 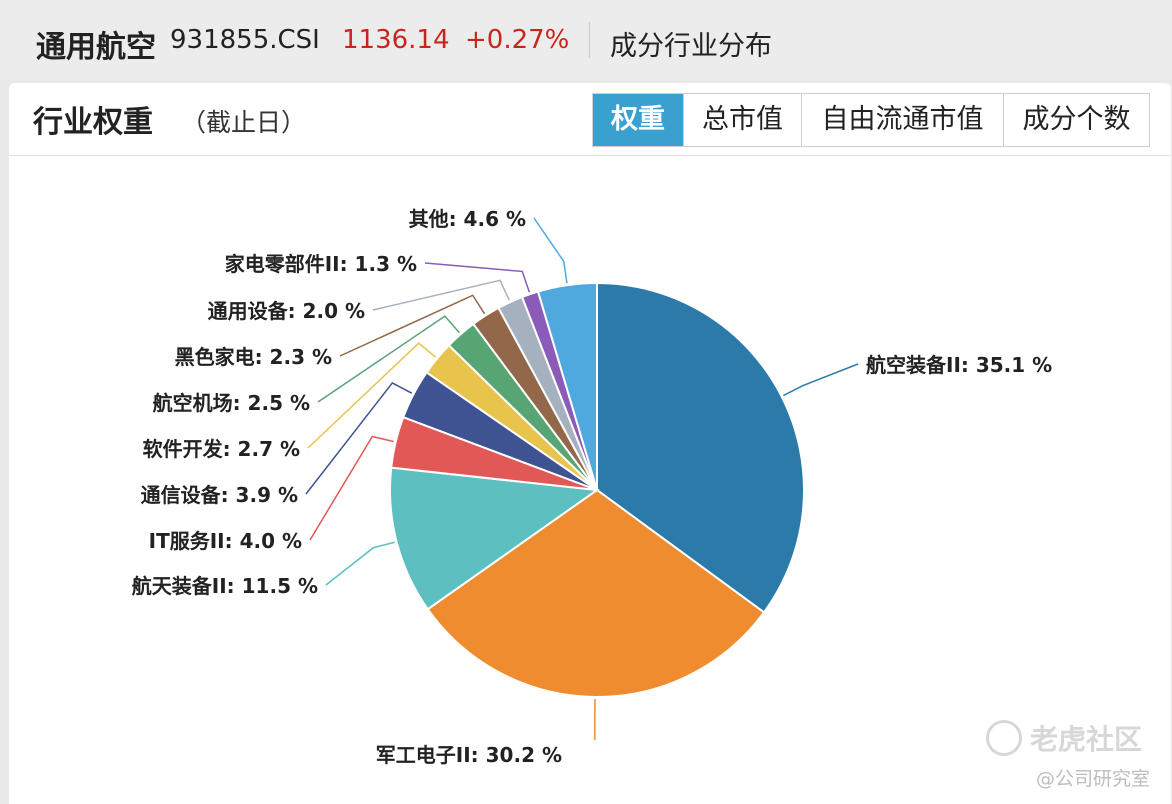 I want to click on panel-date-note: （截止日）, so click(x=244, y=122).